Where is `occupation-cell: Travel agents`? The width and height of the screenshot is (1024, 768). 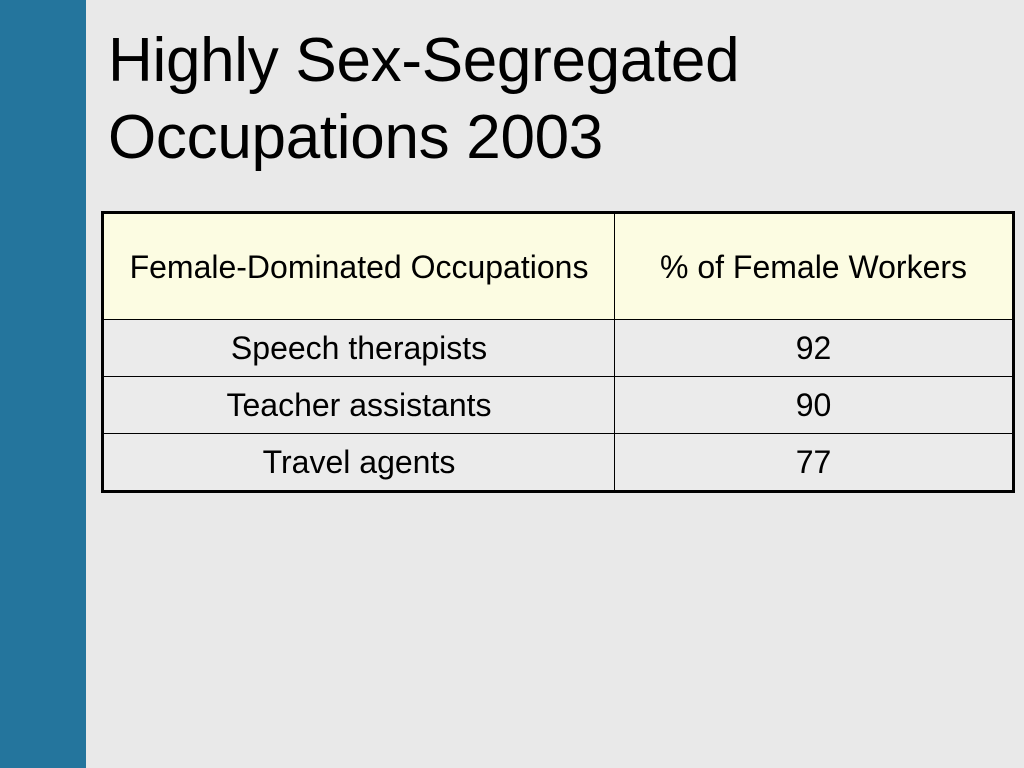 occupation-cell: Travel agents is located at coordinates (358, 462).